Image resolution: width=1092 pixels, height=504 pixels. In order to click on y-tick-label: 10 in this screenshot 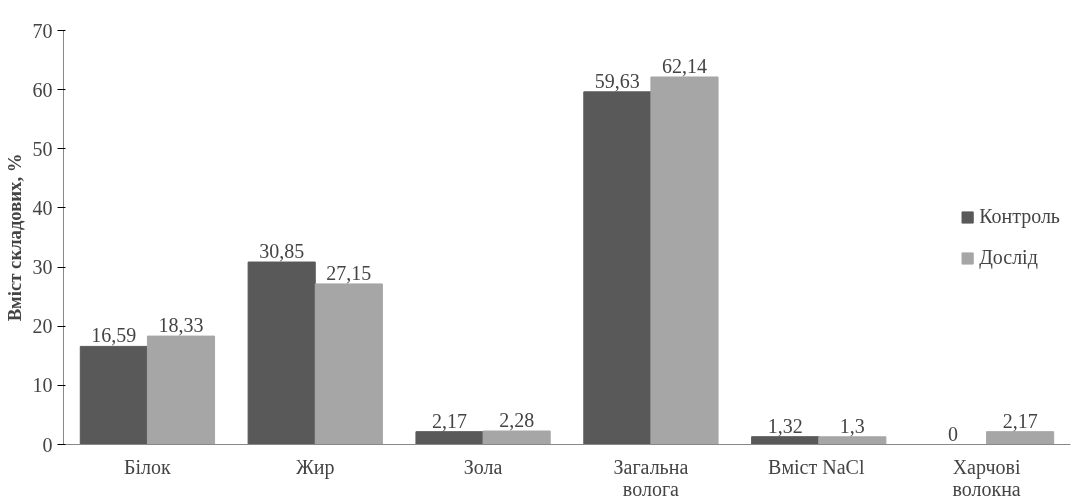, I will do `click(42, 385)`.